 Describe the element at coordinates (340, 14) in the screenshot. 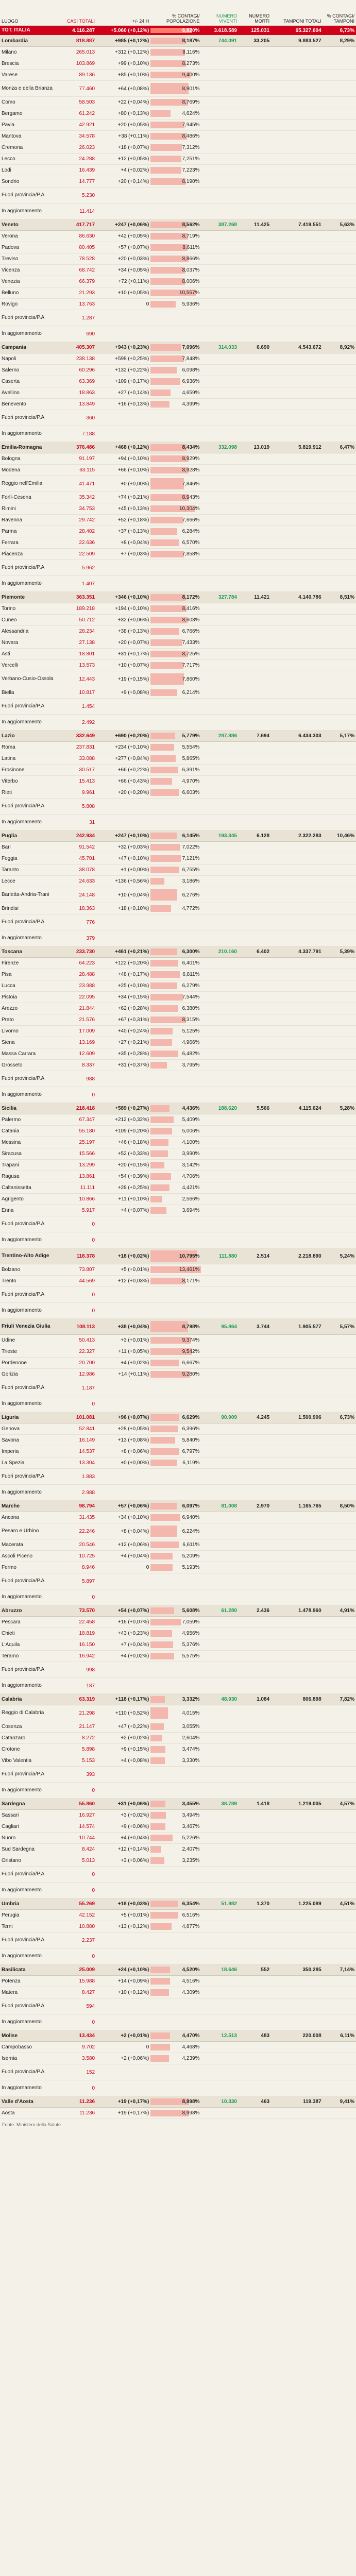

I see `header-contagi-tamponi: % CONTAGI/ TAMPONI` at that location.